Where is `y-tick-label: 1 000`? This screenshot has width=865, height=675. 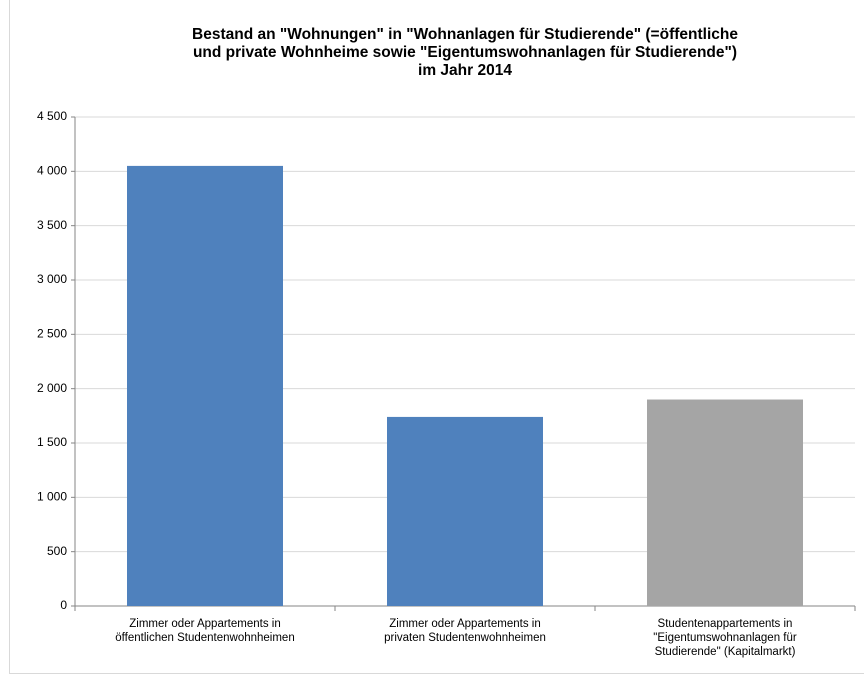 y-tick-label: 1 000 is located at coordinates (52, 497).